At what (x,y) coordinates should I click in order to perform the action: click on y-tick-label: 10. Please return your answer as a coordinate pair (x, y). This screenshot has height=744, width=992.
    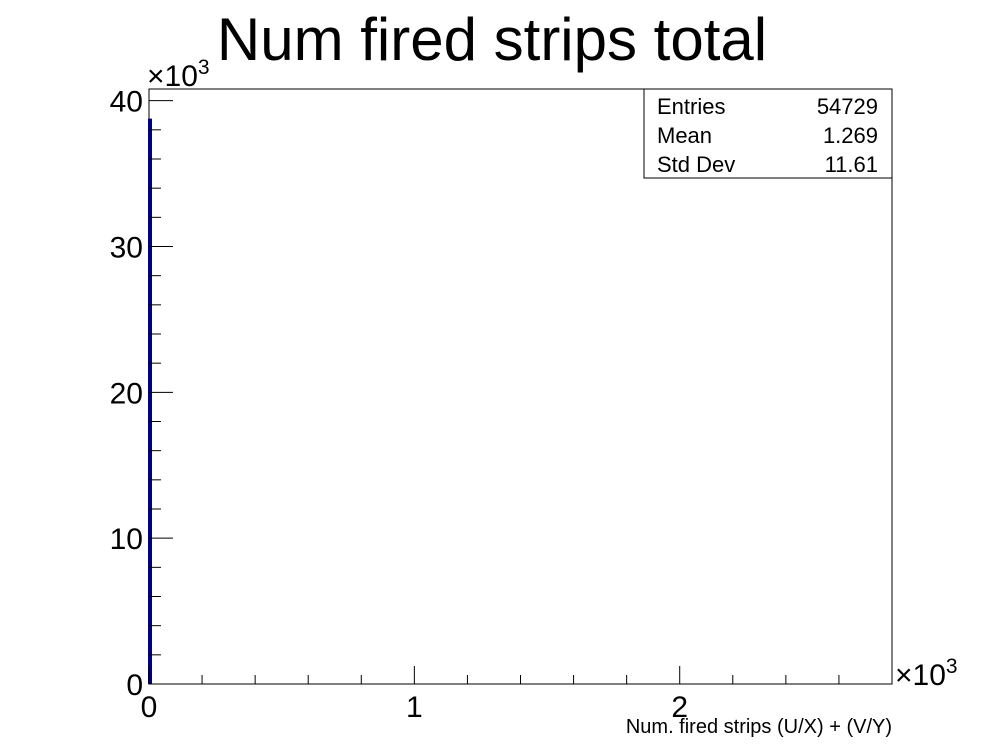
    Looking at the image, I should click on (126, 539).